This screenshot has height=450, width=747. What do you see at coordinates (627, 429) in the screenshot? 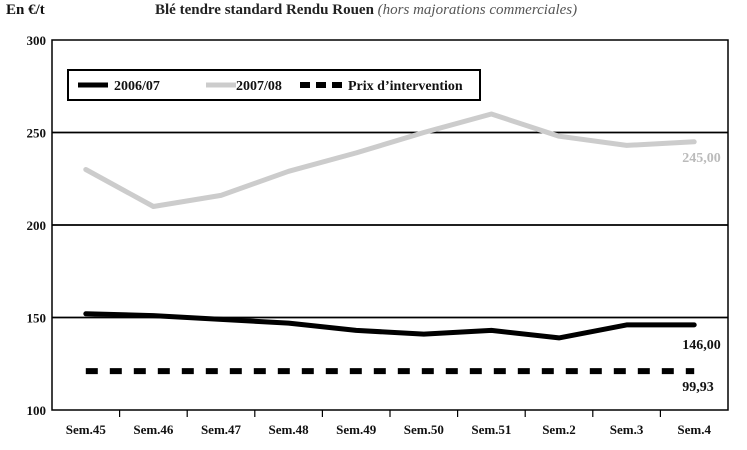
I see `x-tick-label: Sem.3` at bounding box center [627, 429].